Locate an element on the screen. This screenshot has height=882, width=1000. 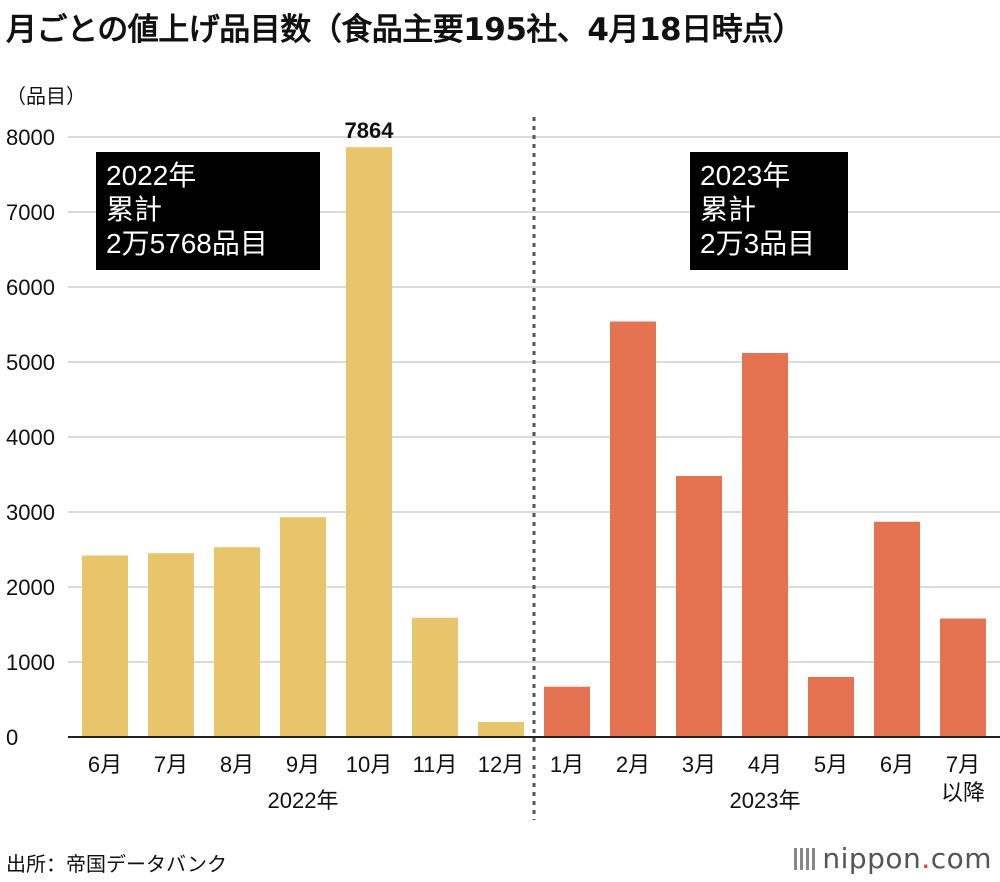
y-tick-label: 0 is located at coordinates (12, 737).